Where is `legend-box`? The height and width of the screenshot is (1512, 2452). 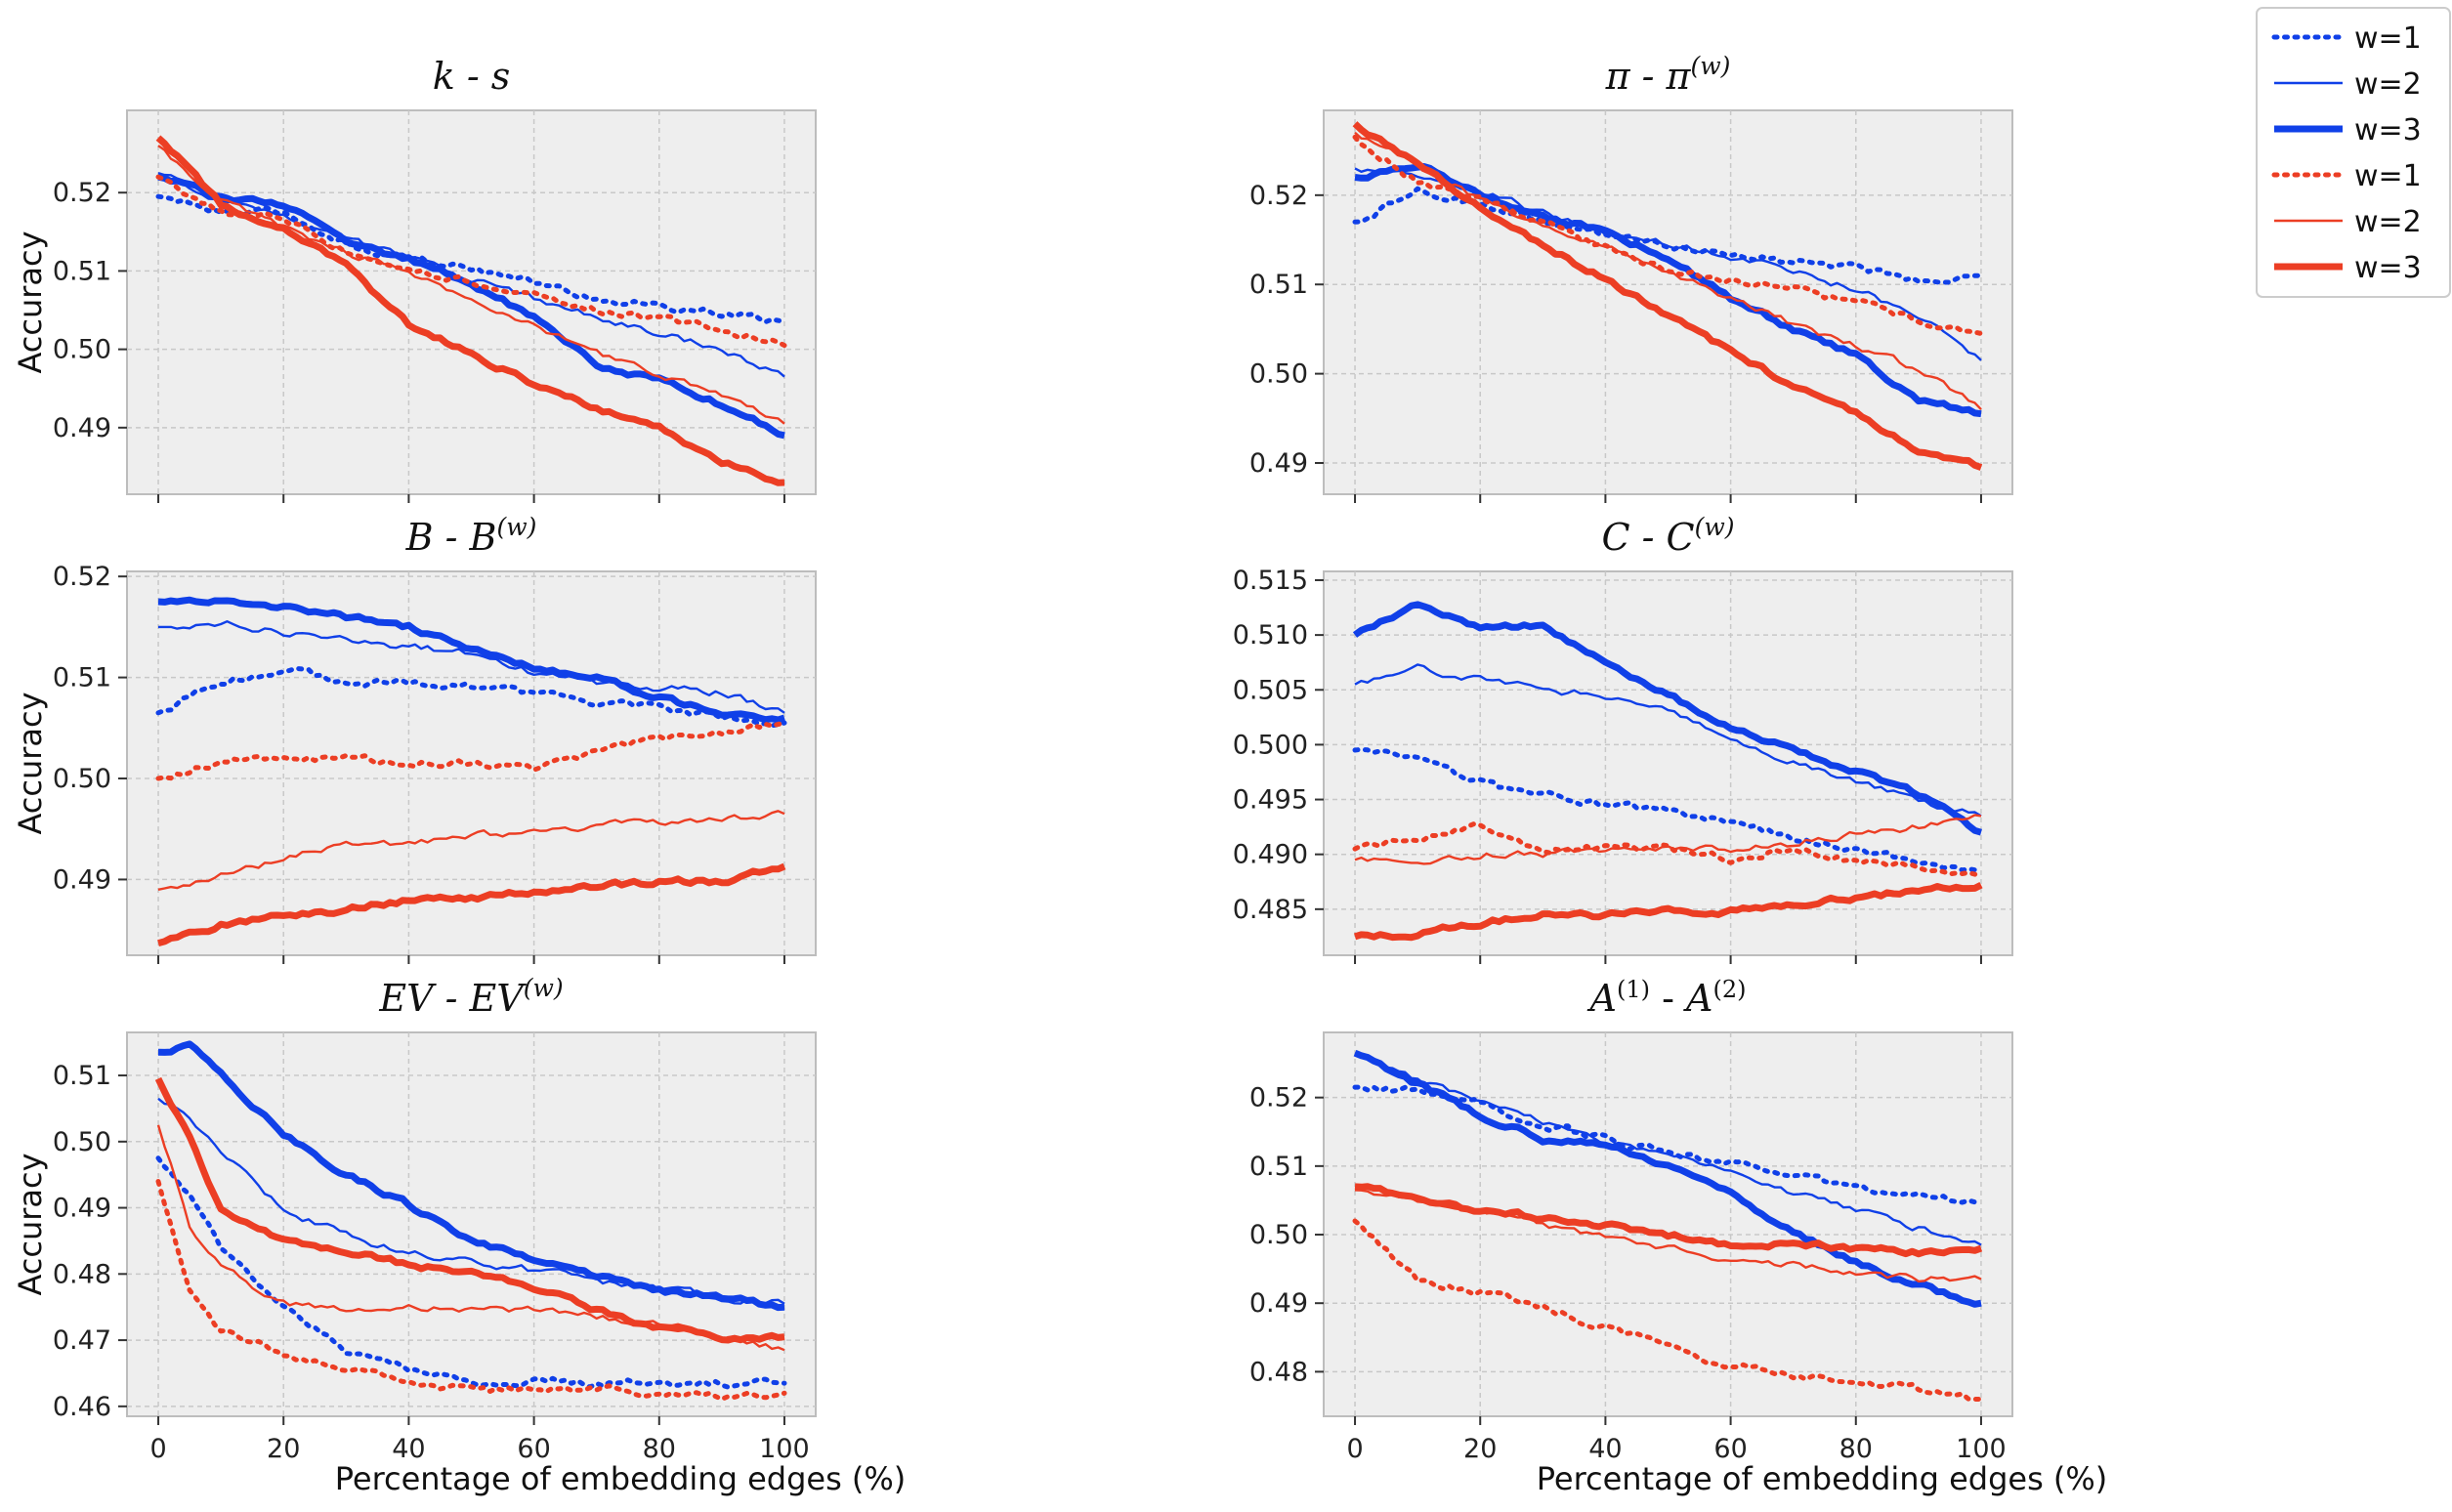 legend-box is located at coordinates (2353, 152).